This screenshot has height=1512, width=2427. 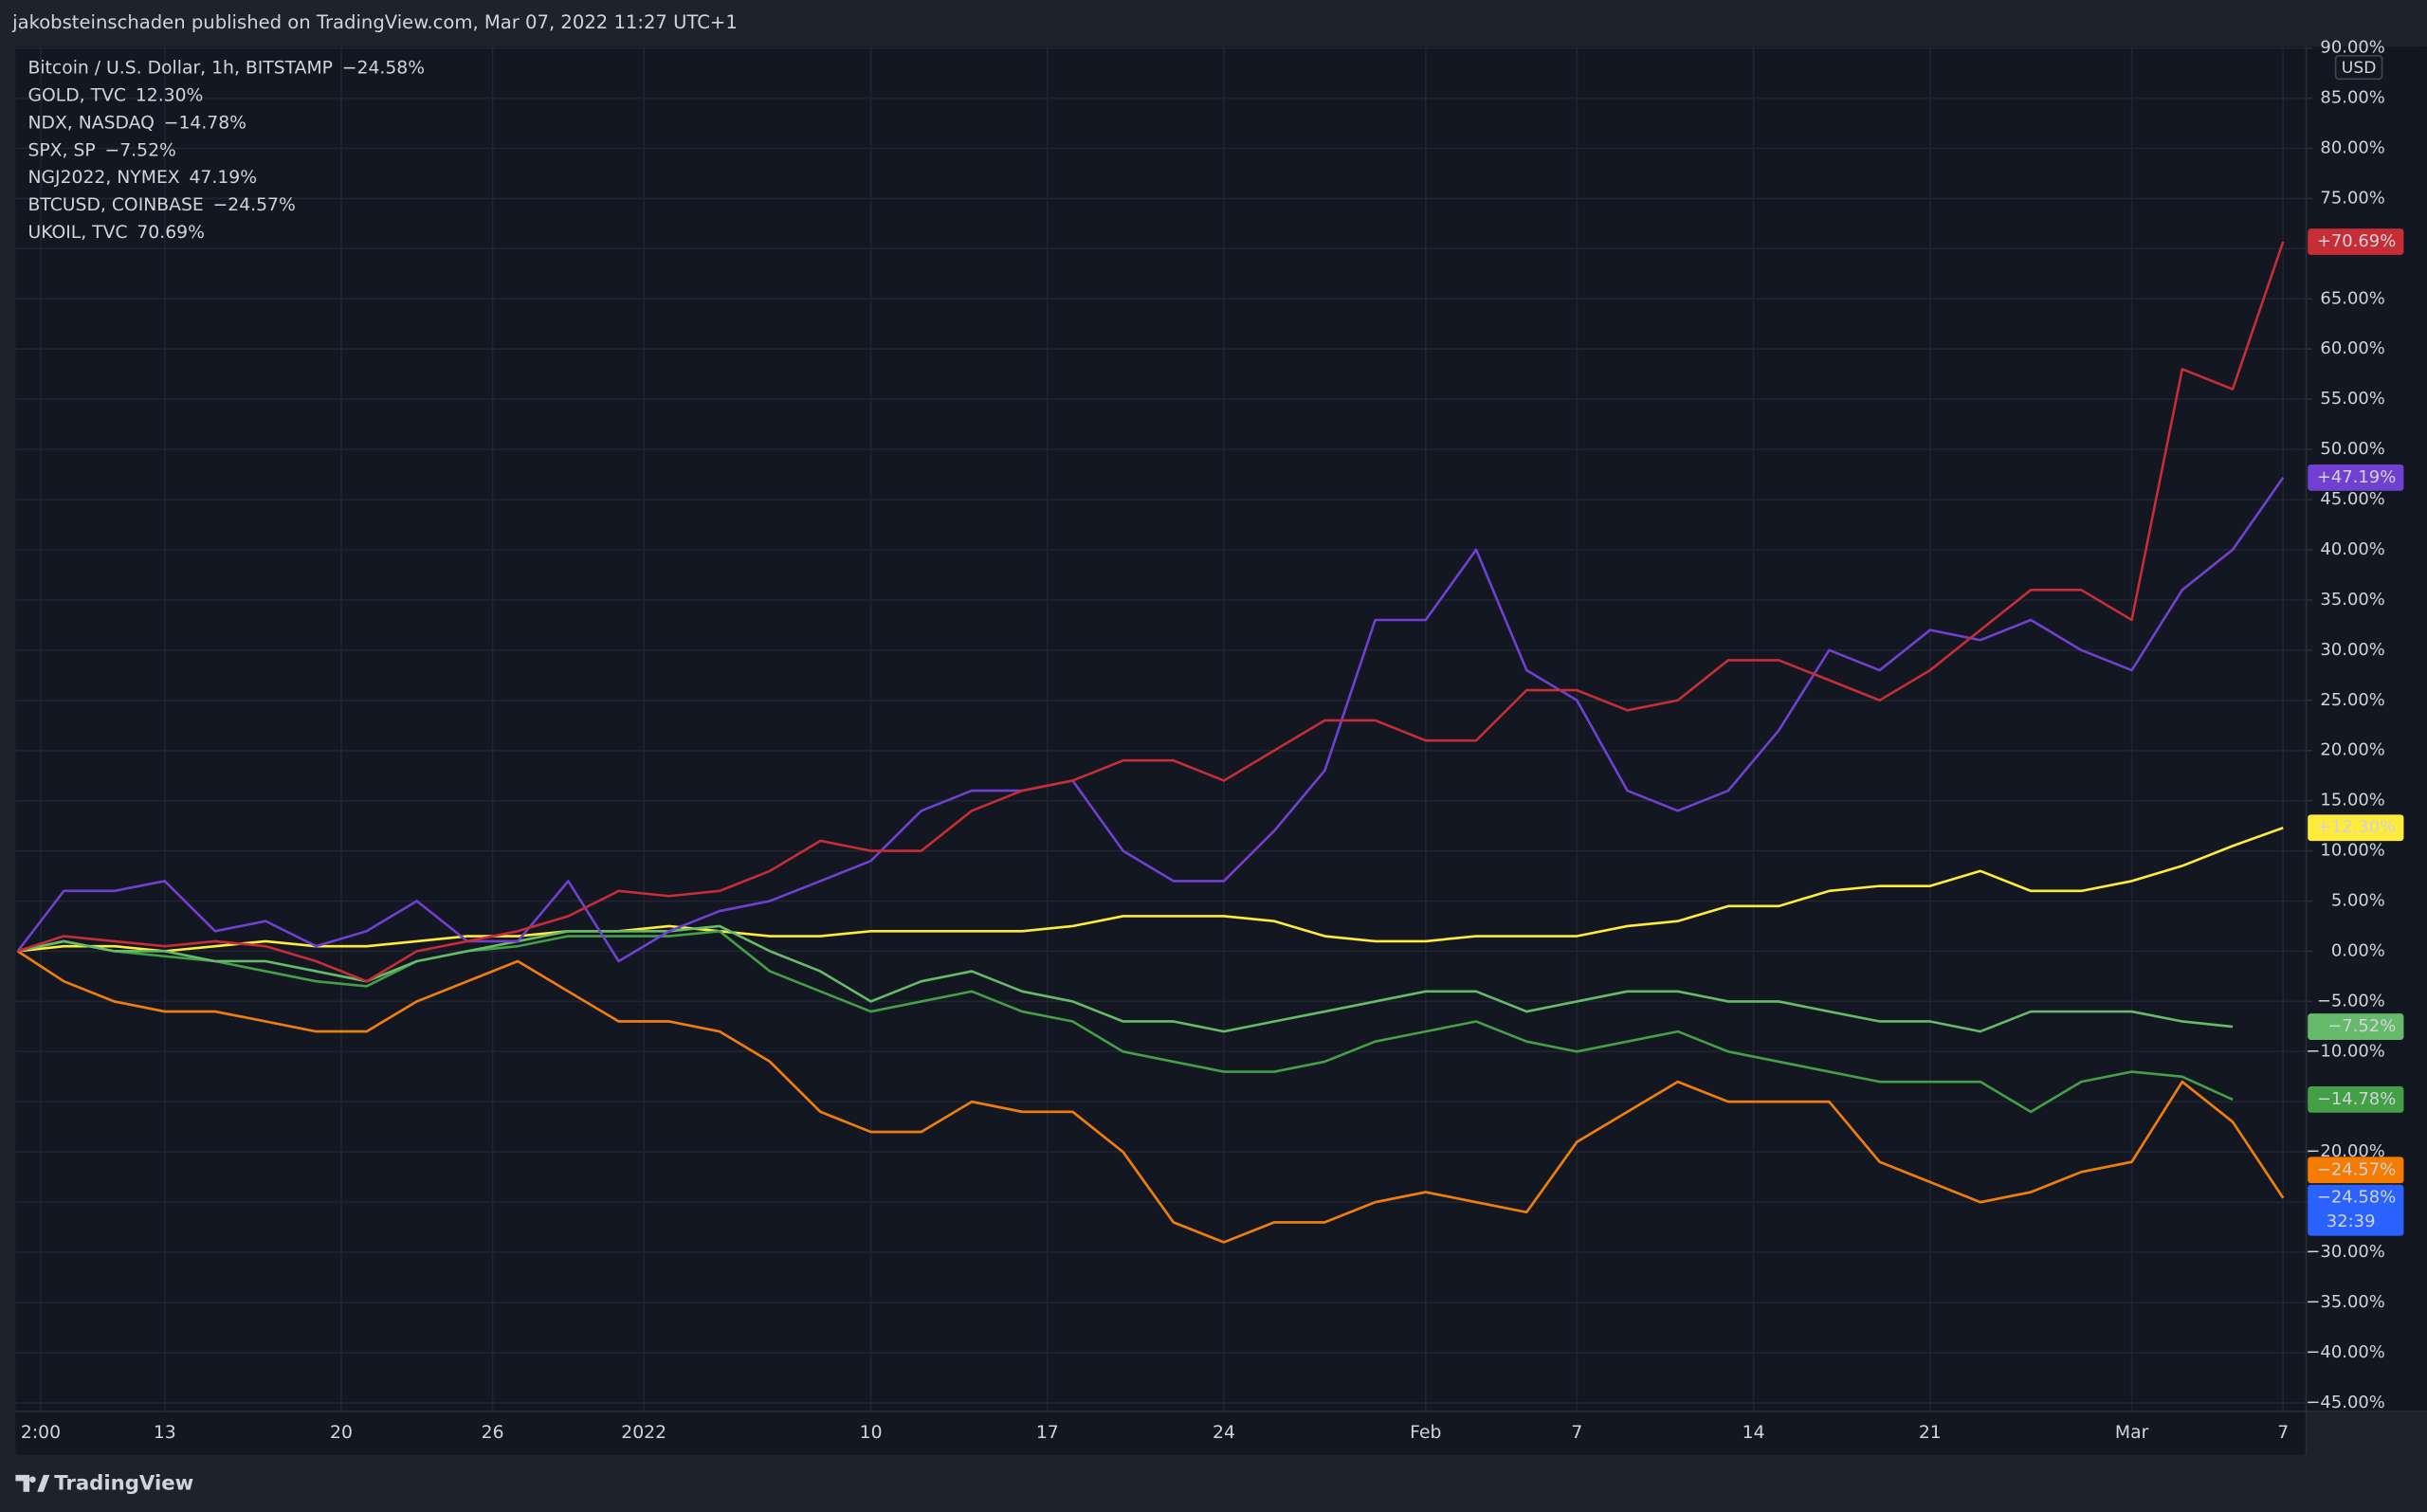 I want to click on footer-brand: TradingView, so click(x=123, y=1484).